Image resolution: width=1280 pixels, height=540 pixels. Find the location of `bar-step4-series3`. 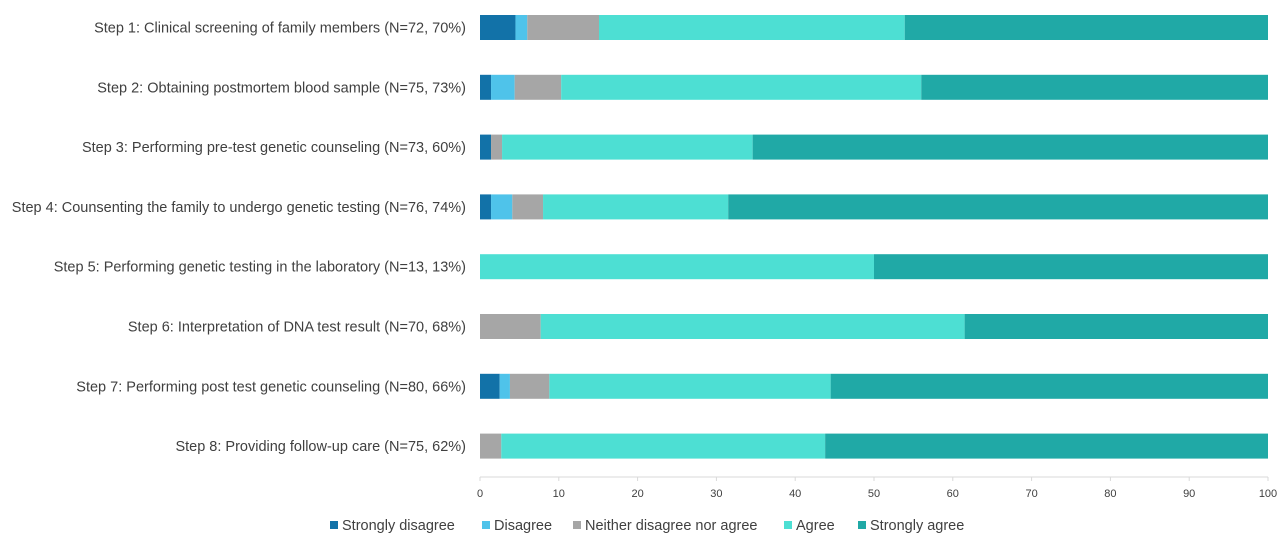

bar-step4-series3 is located at coordinates (528, 207).